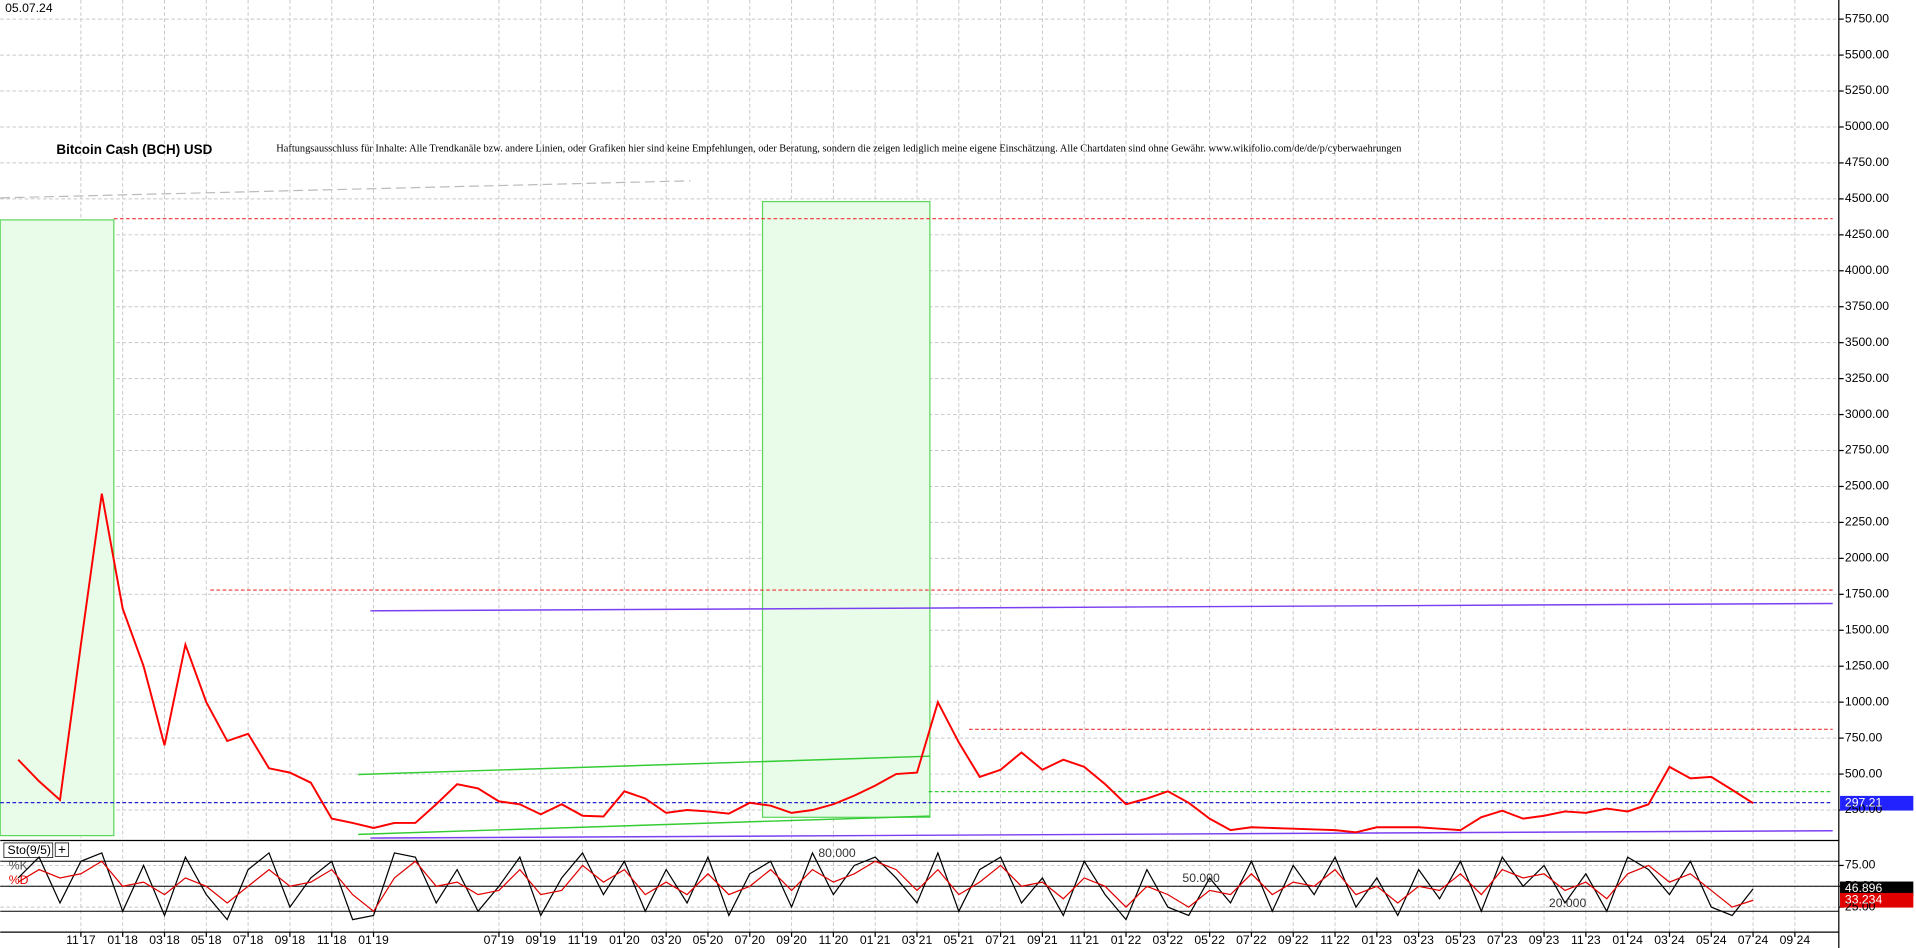 The image size is (1916, 948). Describe the element at coordinates (1418, 940) in the screenshot. I see `x-tick-label: 03 23` at that location.